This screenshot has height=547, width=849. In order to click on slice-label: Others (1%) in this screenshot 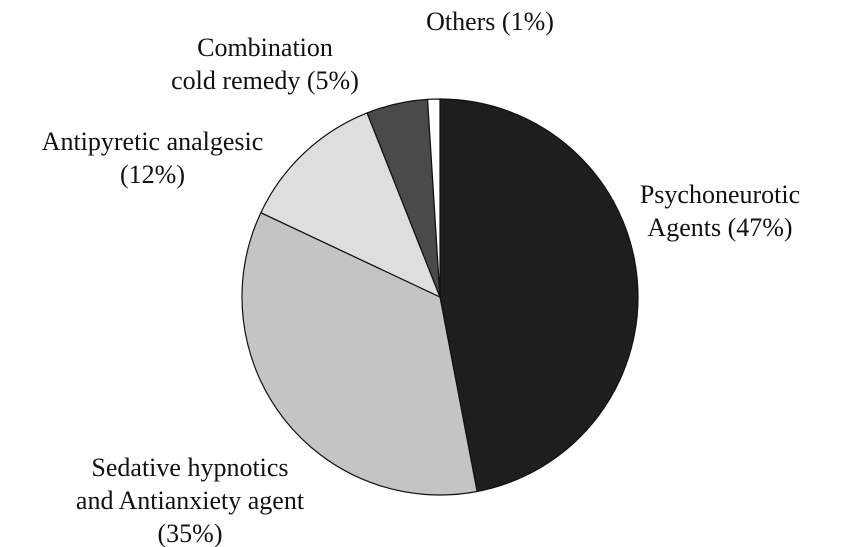, I will do `click(490, 21)`.